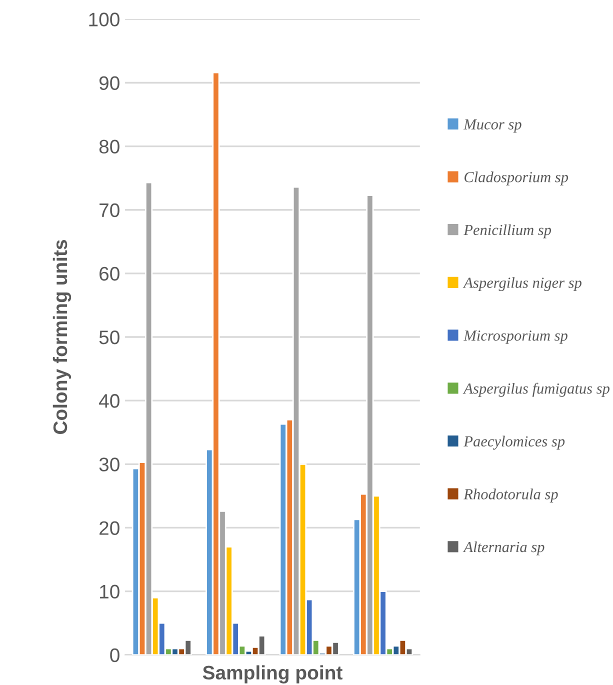 The image size is (613, 685). Describe the element at coordinates (109, 401) in the screenshot. I see `y-tick-label: 40` at that location.